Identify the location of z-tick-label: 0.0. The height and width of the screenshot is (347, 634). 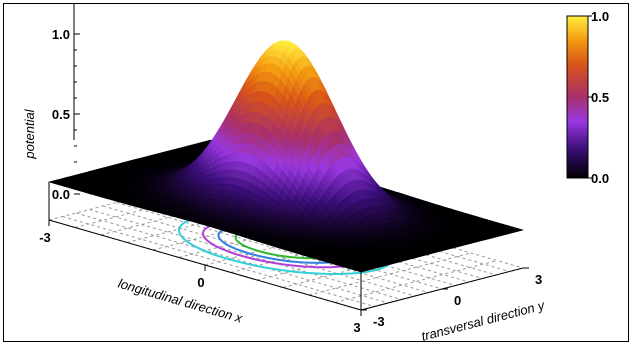
(61, 194).